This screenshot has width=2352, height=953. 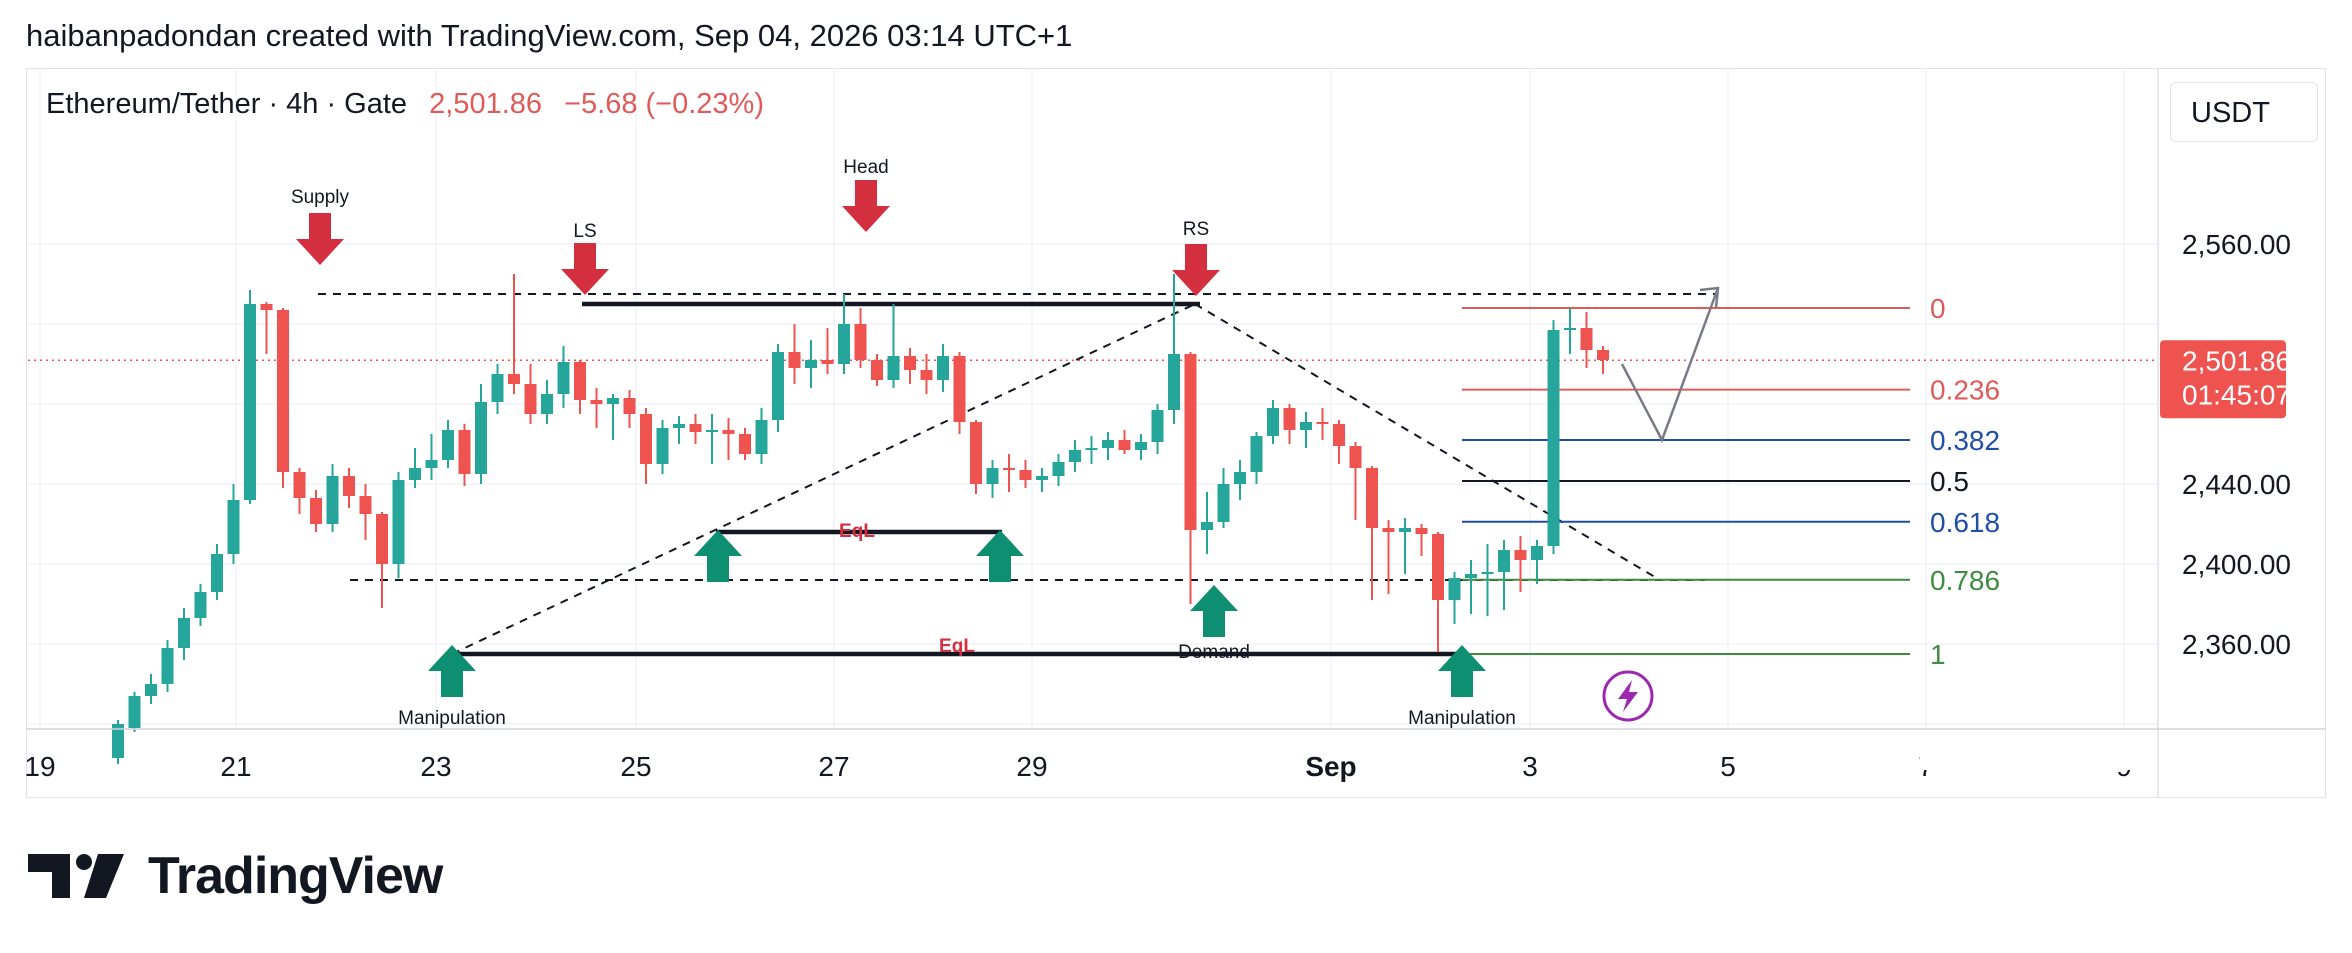 I want to click on neckline-dashed-up, so click(x=823, y=479).